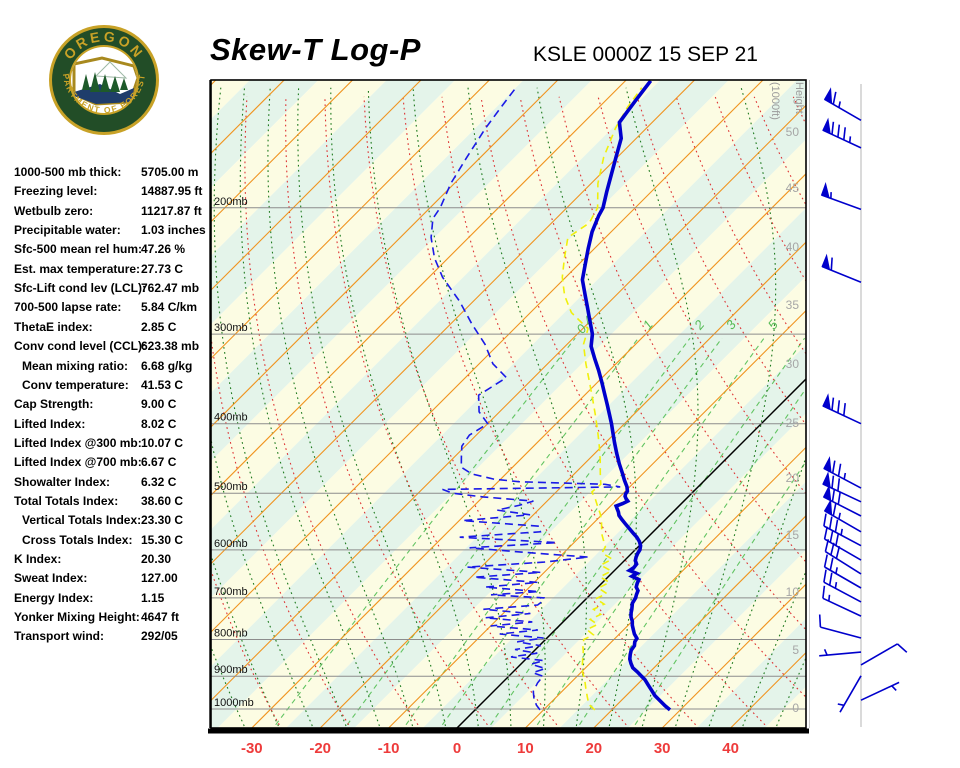  Describe the element at coordinates (173, 230) in the screenshot. I see `index-value: 1.03 inches` at that location.